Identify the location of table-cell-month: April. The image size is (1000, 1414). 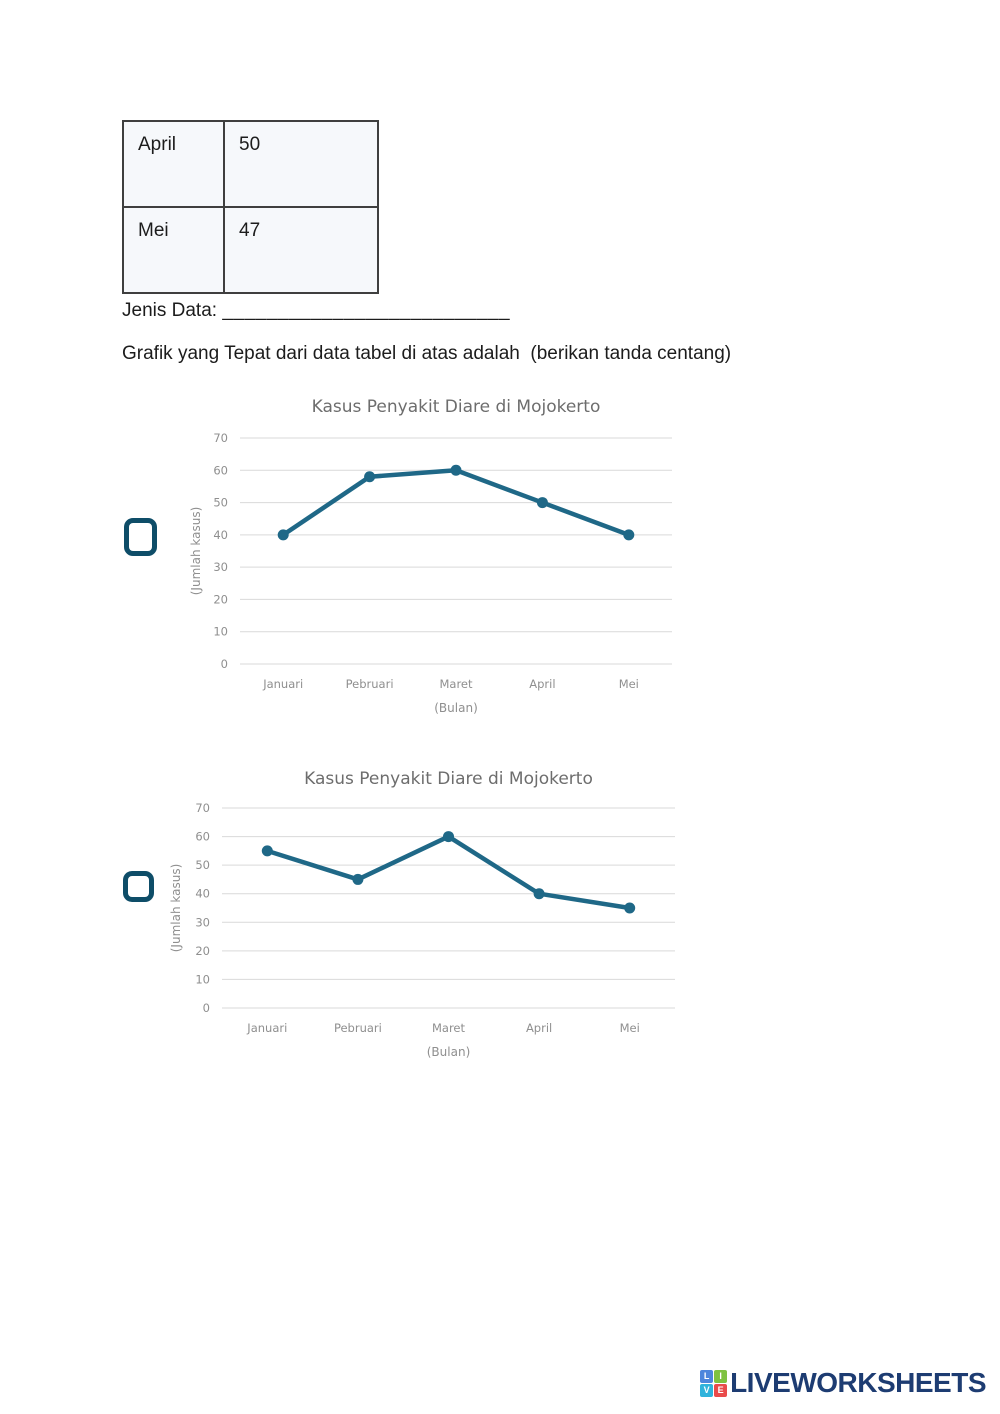
(173, 164).